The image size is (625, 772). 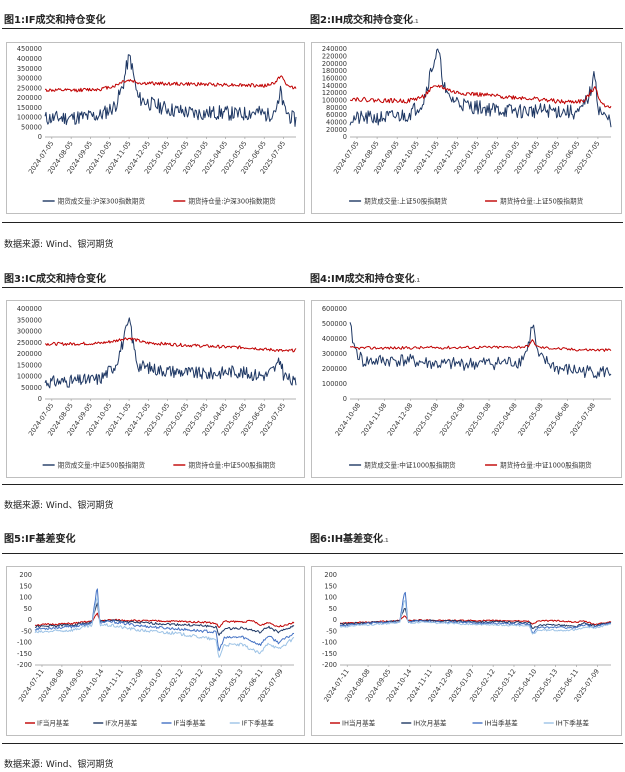 I want to click on y-tick-label: 20000, so click(x=336, y=130).